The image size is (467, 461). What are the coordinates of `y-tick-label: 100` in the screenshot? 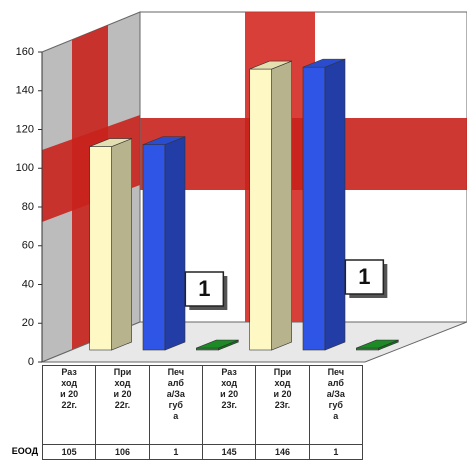 It's located at (25, 168).